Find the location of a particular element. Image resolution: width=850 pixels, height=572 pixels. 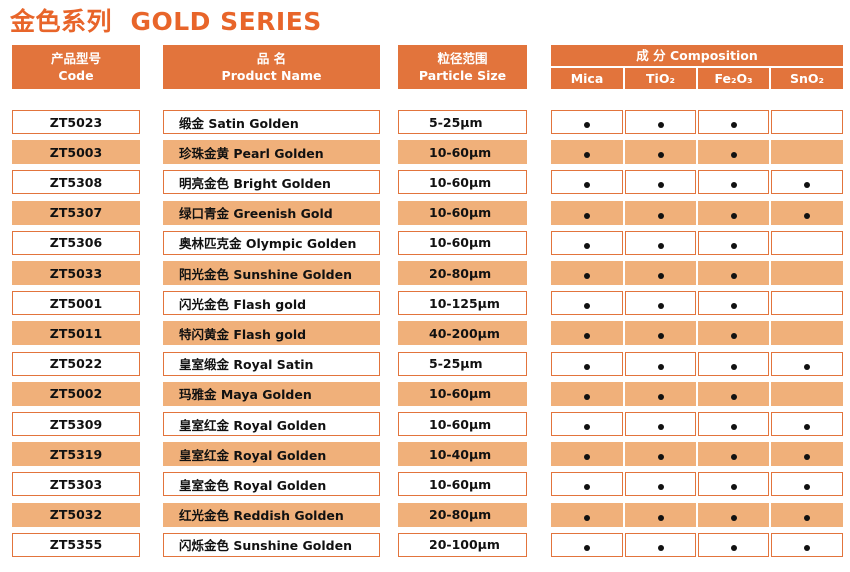

size-cell: 10-40μm is located at coordinates (462, 454).